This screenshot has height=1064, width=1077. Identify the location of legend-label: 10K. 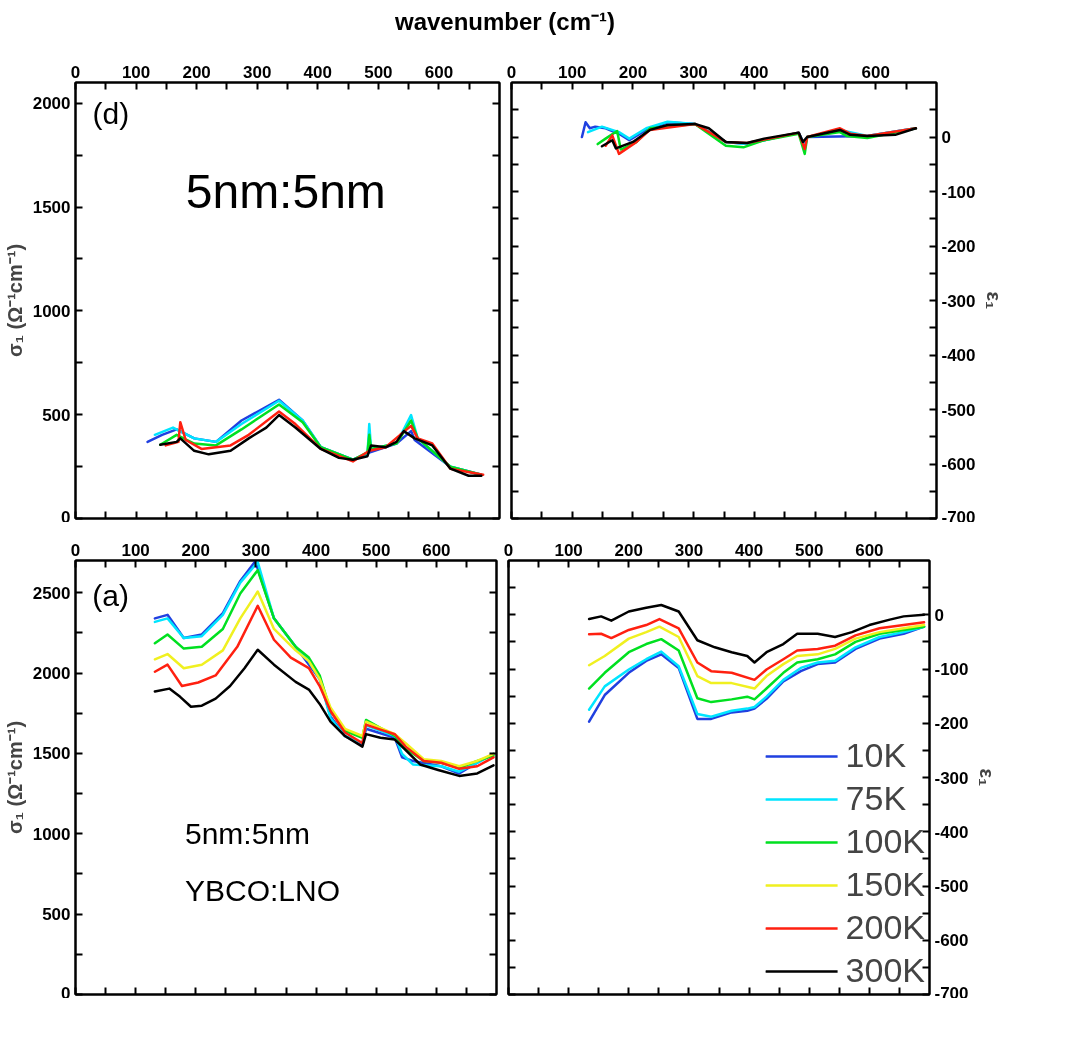
(876, 755).